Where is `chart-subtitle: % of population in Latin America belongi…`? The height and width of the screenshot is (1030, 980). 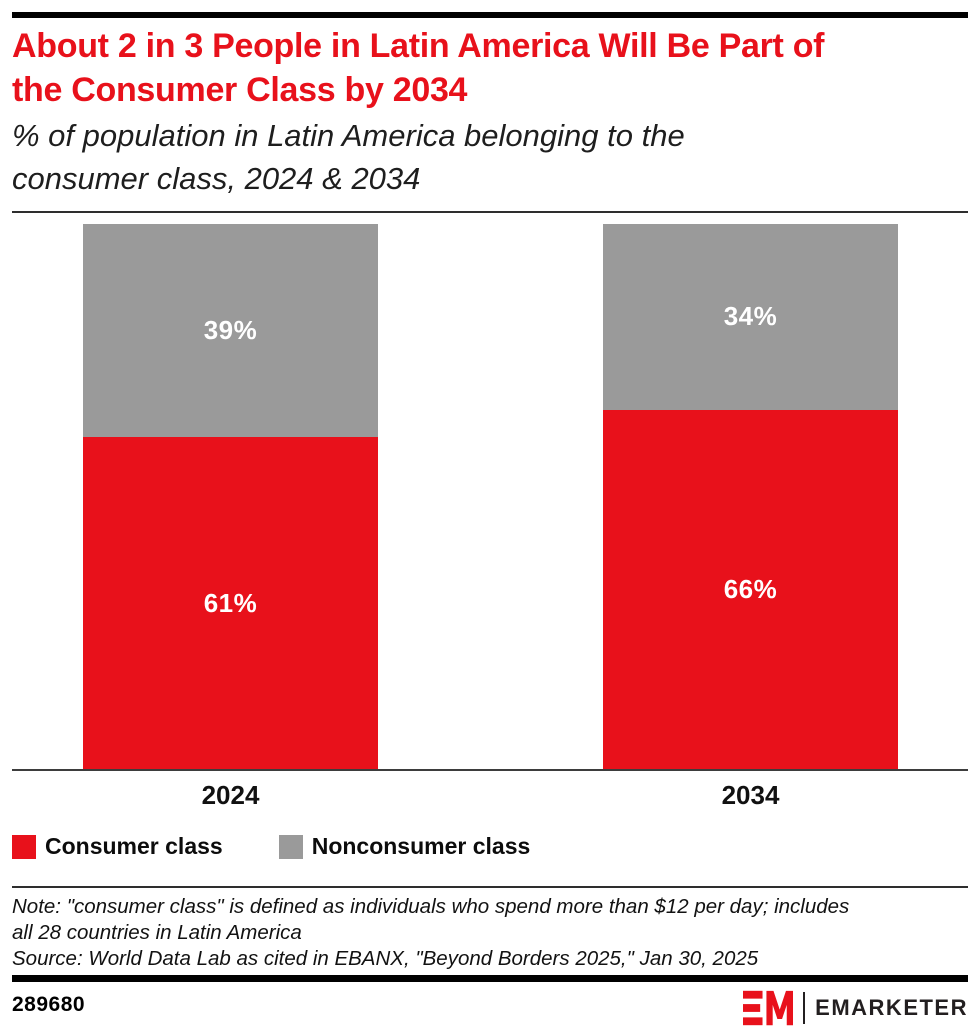
chart-subtitle: % of population in Latin America belongi… is located at coordinates (490, 157).